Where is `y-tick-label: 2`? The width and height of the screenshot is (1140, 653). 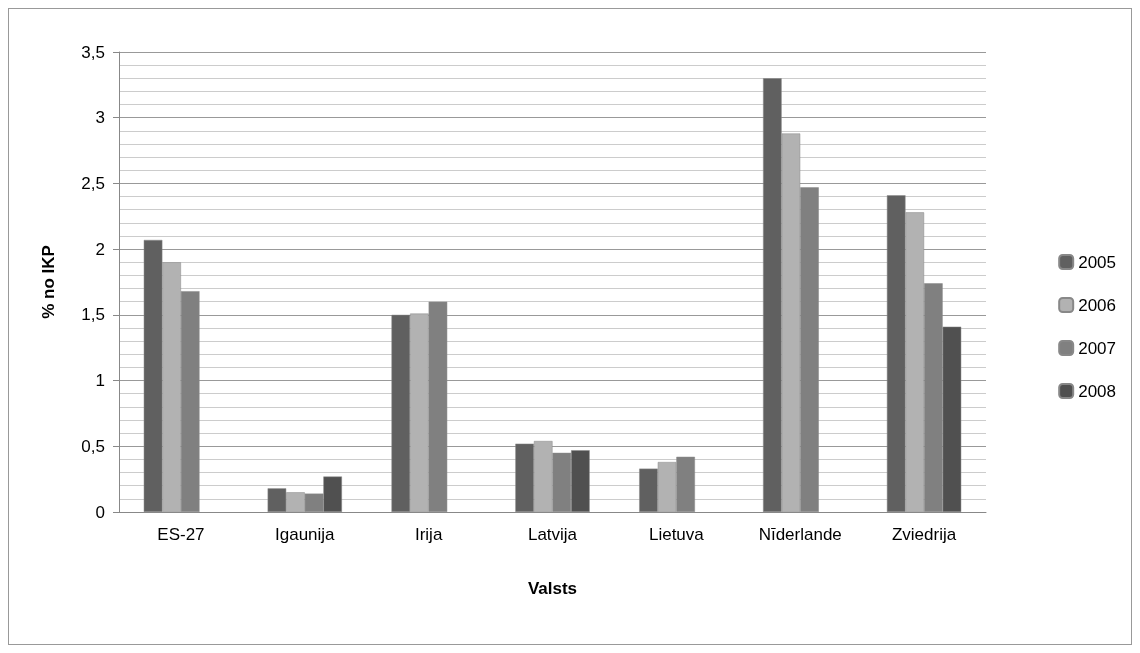
y-tick-label: 2 is located at coordinates (100, 249).